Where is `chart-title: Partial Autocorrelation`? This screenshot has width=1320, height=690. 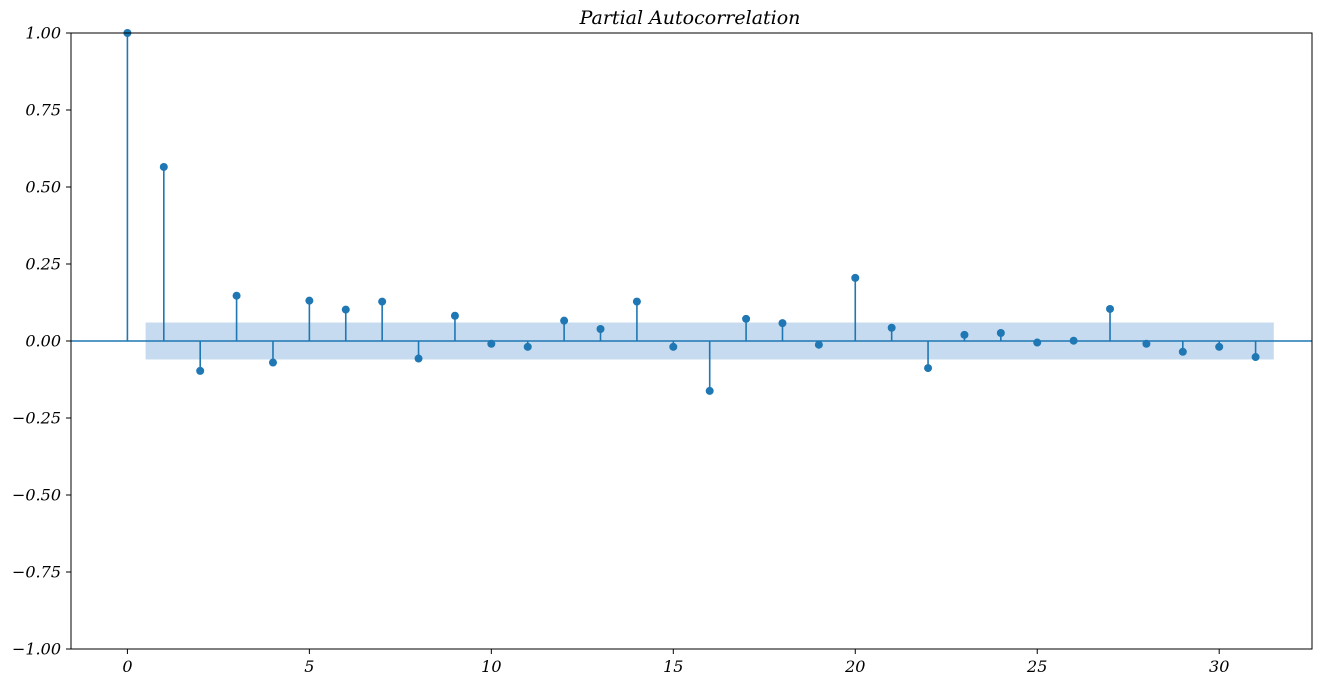 chart-title: Partial Autocorrelation is located at coordinates (690, 18).